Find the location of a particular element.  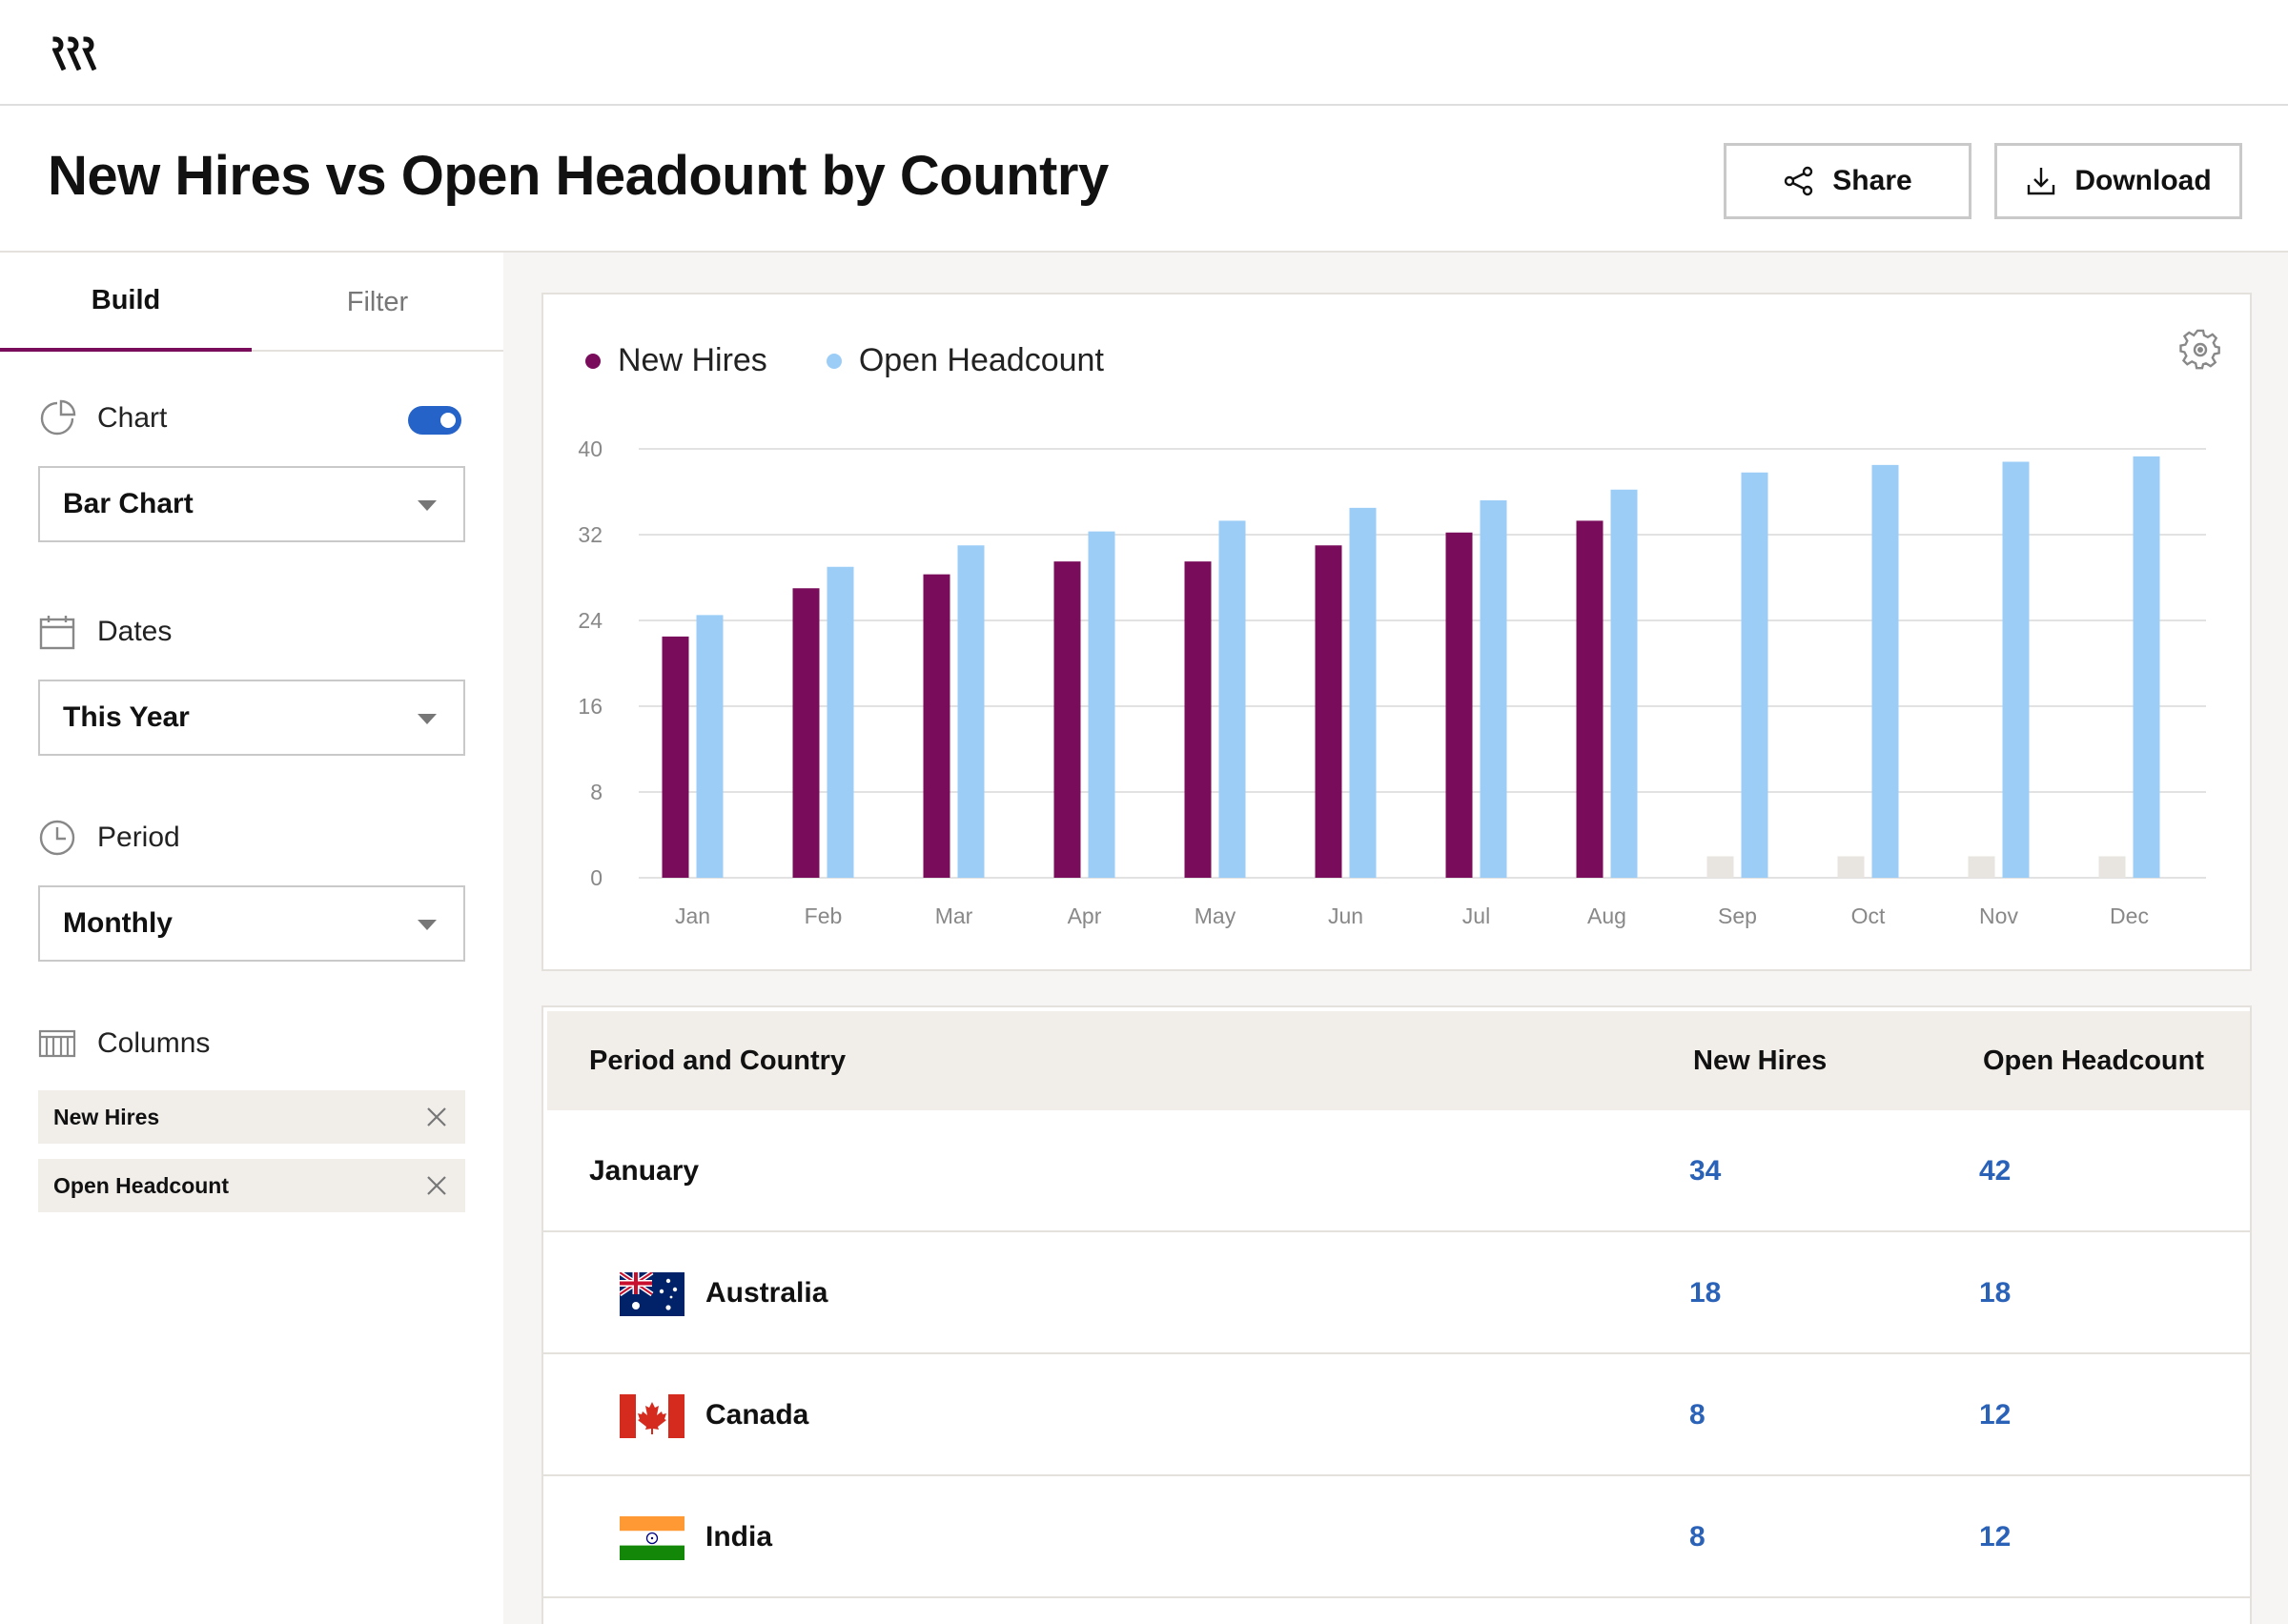

period-select: Monthly is located at coordinates (251, 923).